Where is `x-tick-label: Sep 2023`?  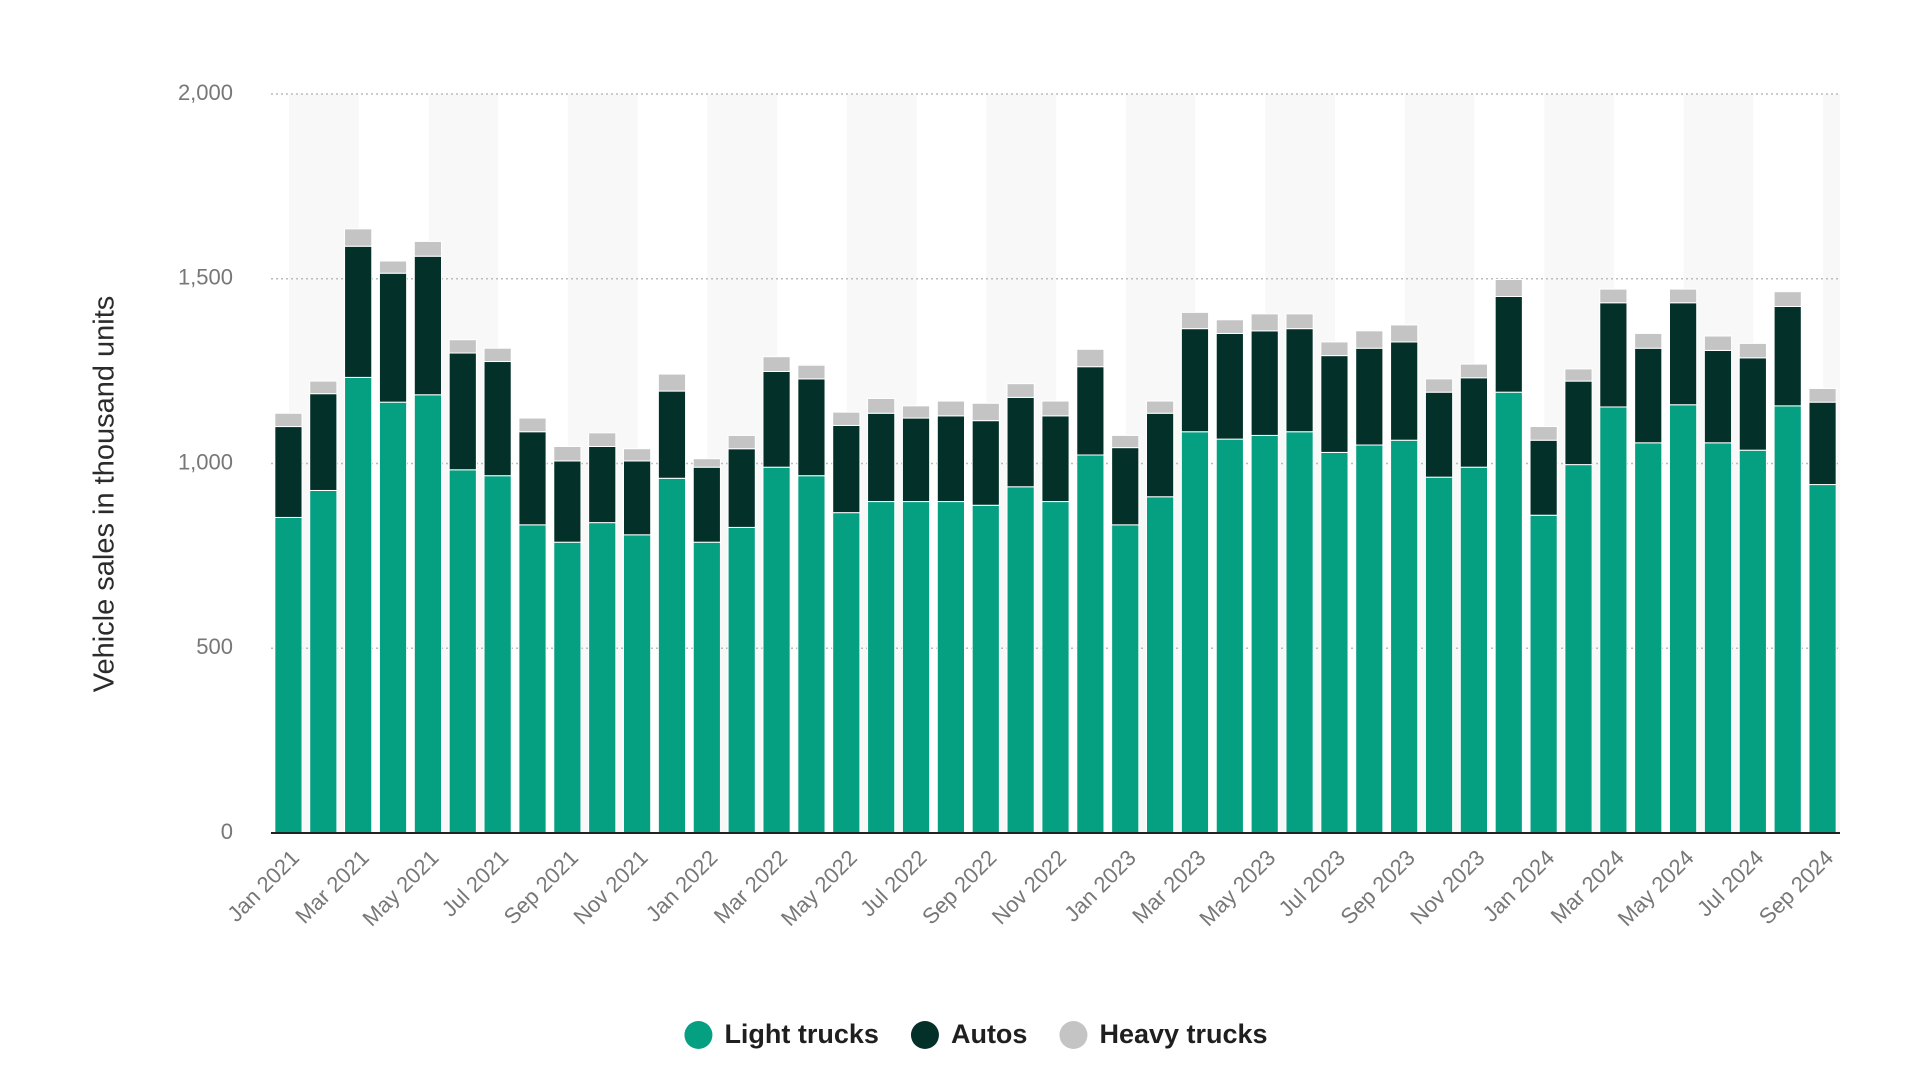
x-tick-label: Sep 2023 is located at coordinates (1378, 887).